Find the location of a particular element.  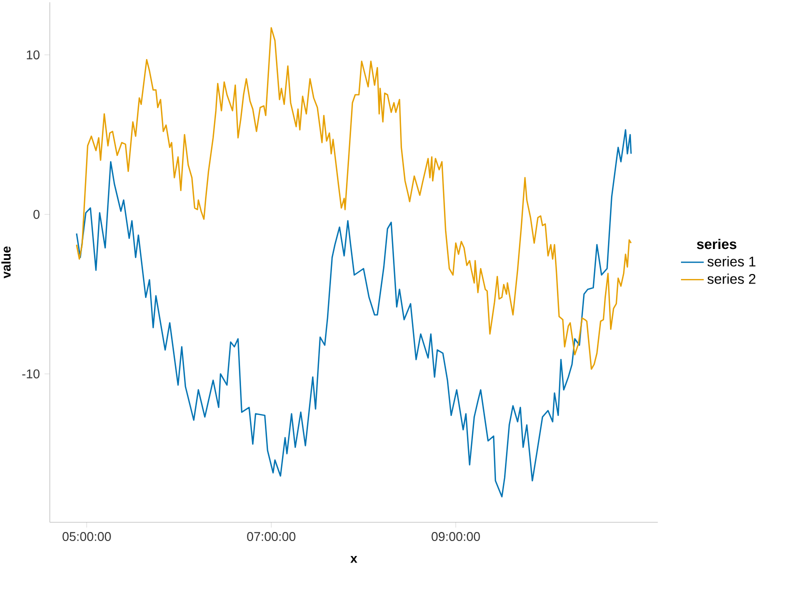

x-tick-label: 09:00:00 is located at coordinates (456, 537).